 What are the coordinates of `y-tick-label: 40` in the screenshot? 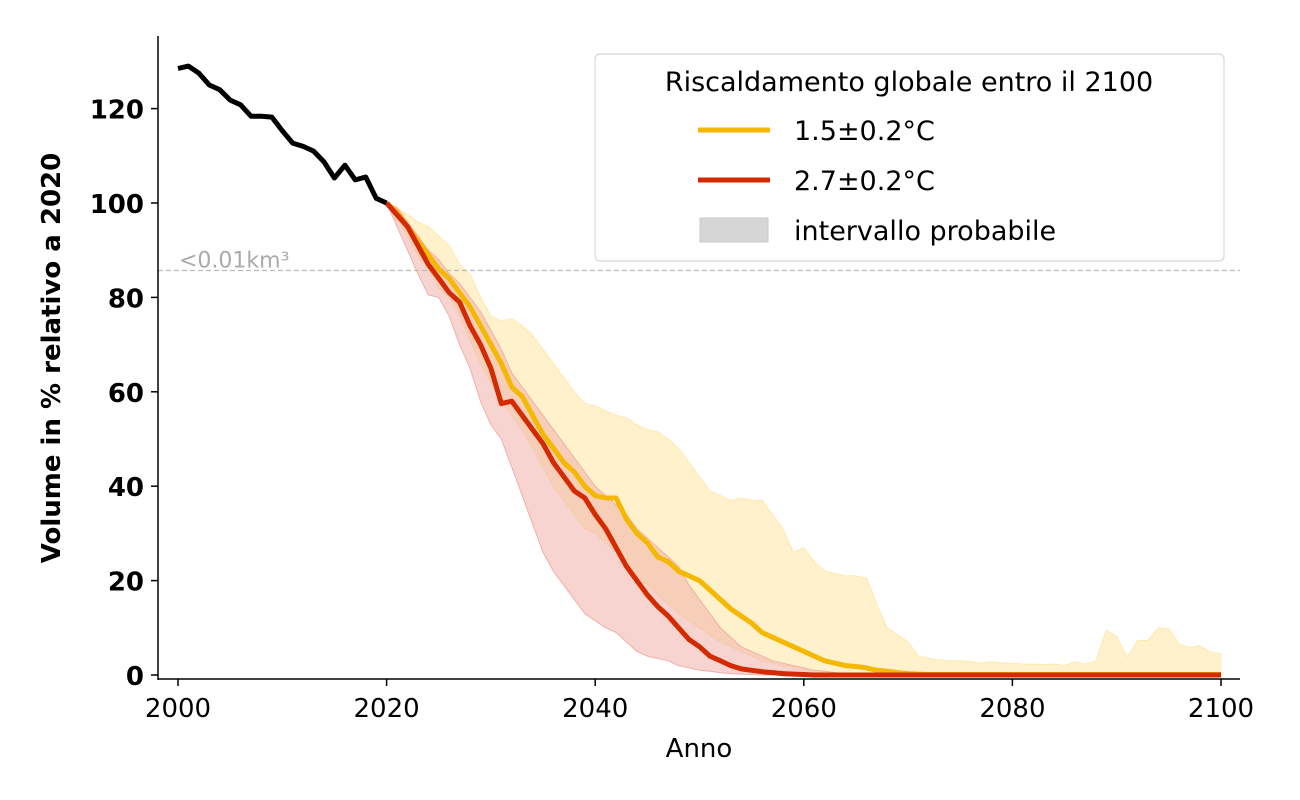 It's located at (126, 488).